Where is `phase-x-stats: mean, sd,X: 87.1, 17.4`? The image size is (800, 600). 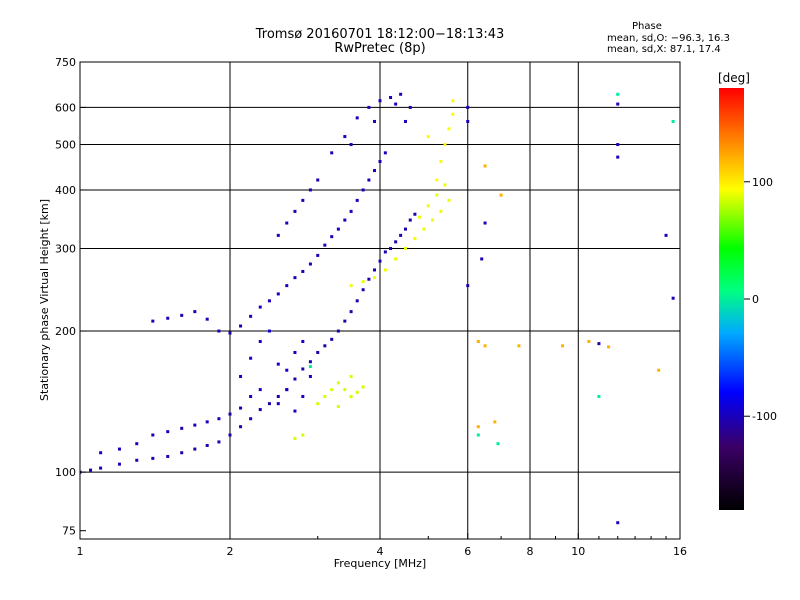
phase-x-stats: mean, sd,X: 87.1, 17.4 is located at coordinates (664, 49).